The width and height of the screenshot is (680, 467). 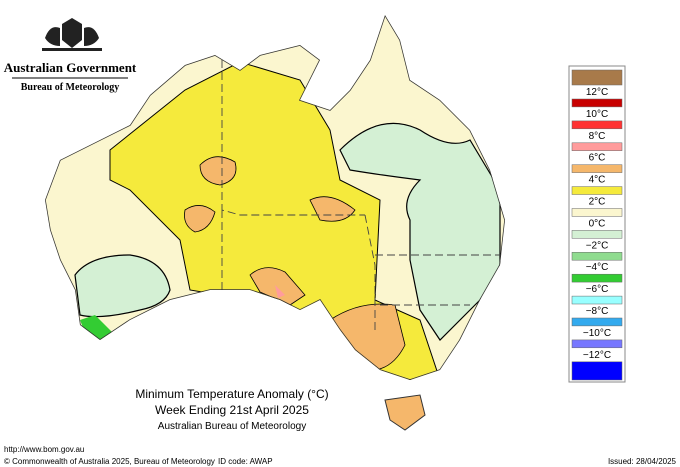 What do you see at coordinates (642, 461) in the screenshot?
I see `issued-date: Issued: 28/04/2025` at bounding box center [642, 461].